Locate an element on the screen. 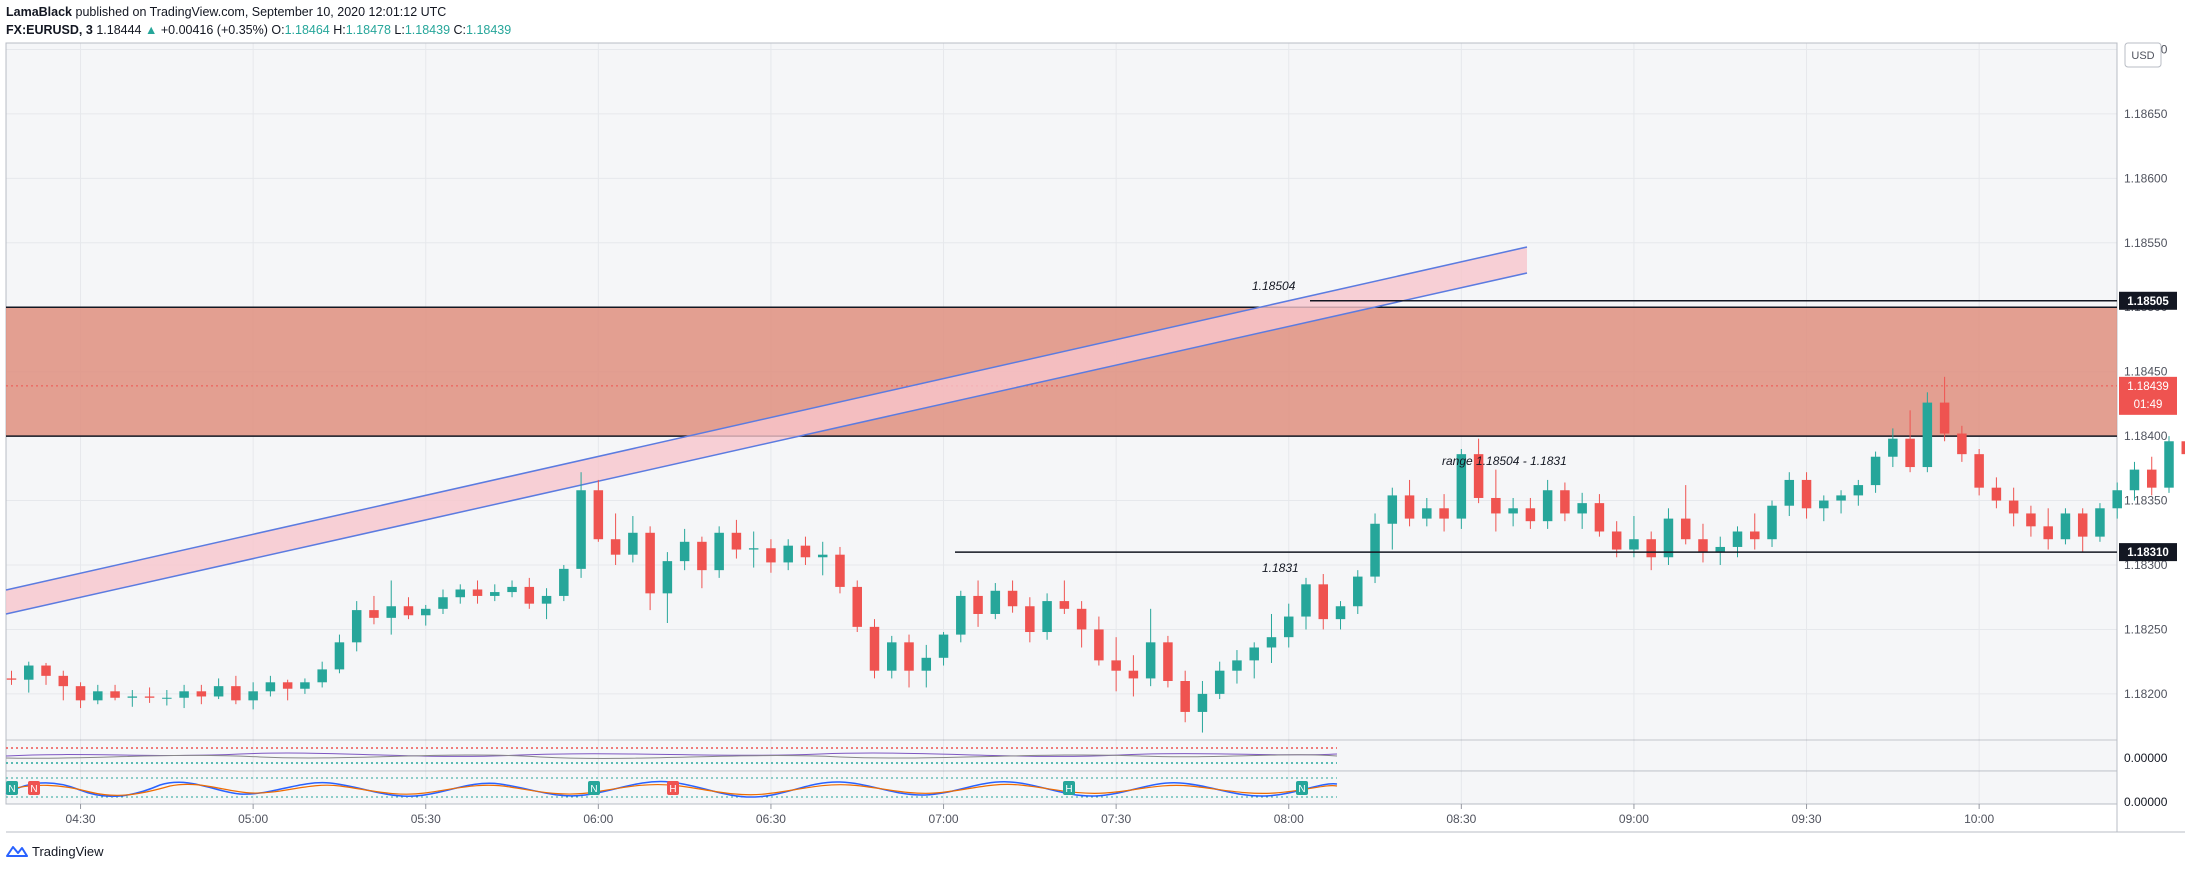  currency-label: USD is located at coordinates (2142, 56).